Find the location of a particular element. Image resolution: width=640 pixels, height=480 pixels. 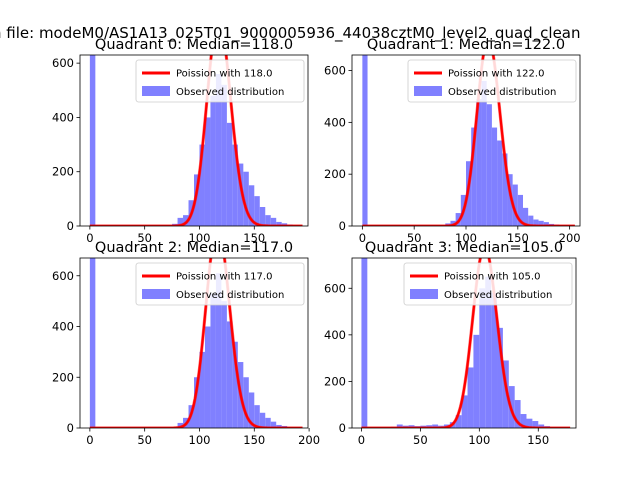

panel-title: Quadrant 0: Median=118.0 is located at coordinates (194, 45).